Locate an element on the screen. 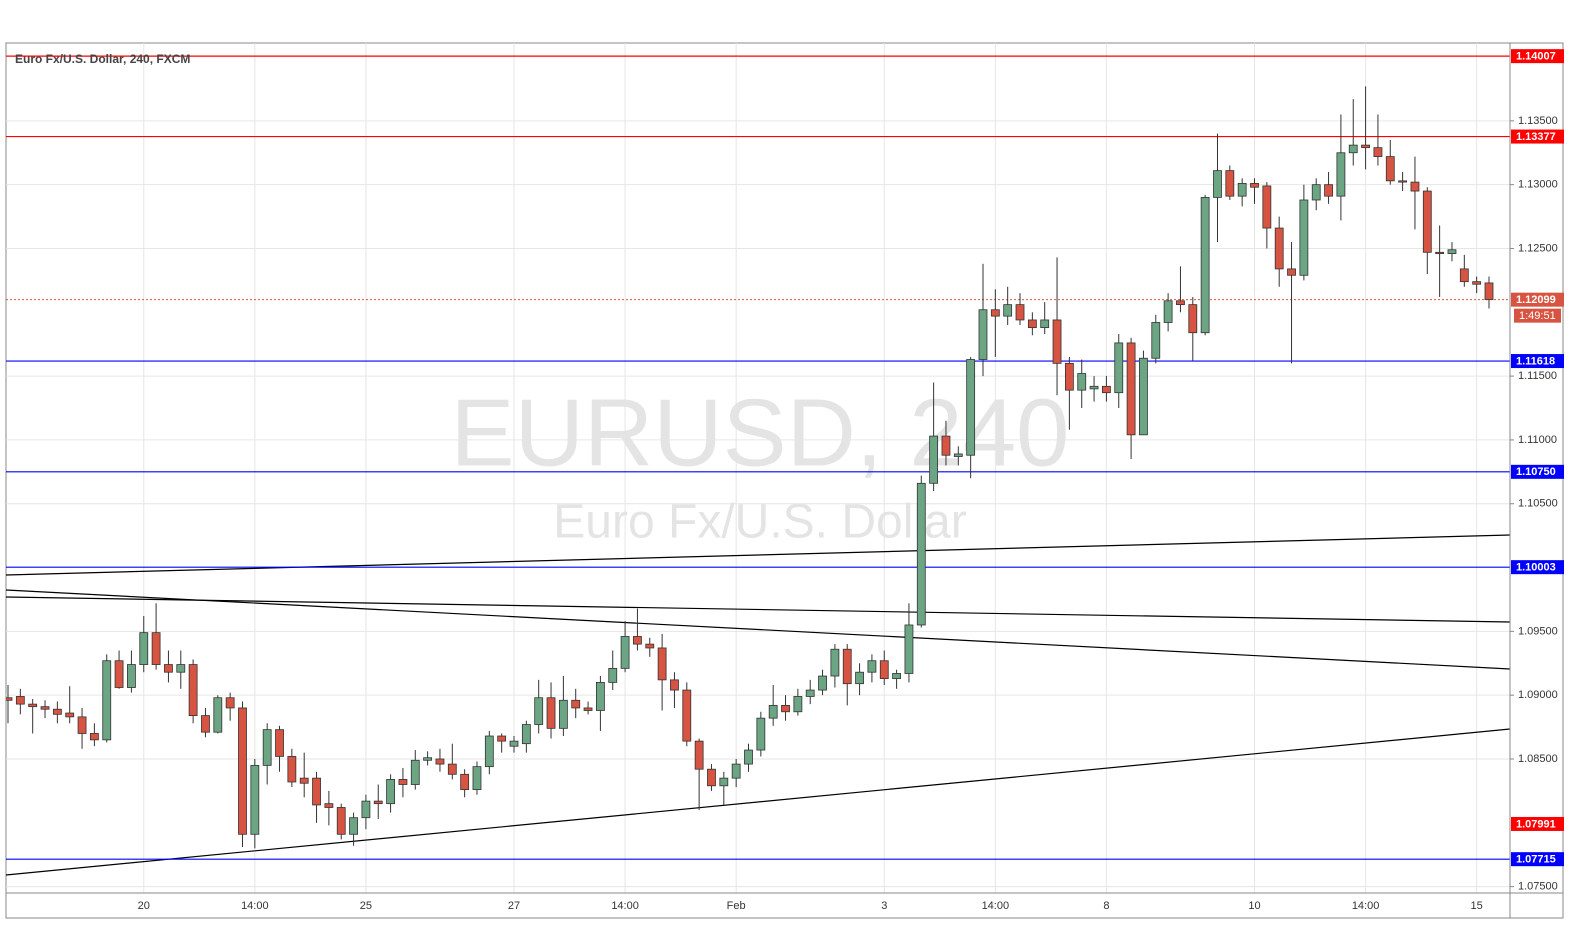 The width and height of the screenshot is (1585, 931). y-tick-label: 1.10500 is located at coordinates (1538, 504).